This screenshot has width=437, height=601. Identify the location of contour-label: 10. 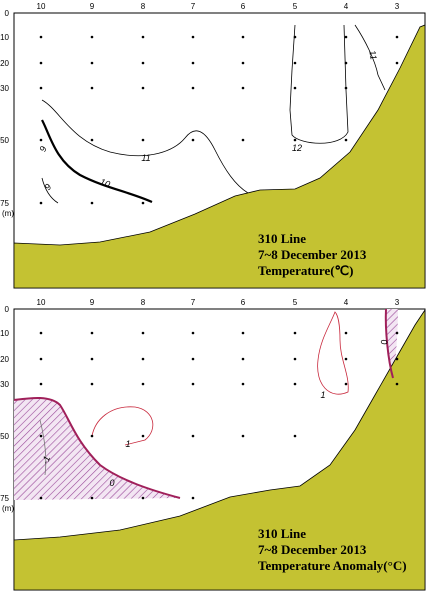
(105, 183).